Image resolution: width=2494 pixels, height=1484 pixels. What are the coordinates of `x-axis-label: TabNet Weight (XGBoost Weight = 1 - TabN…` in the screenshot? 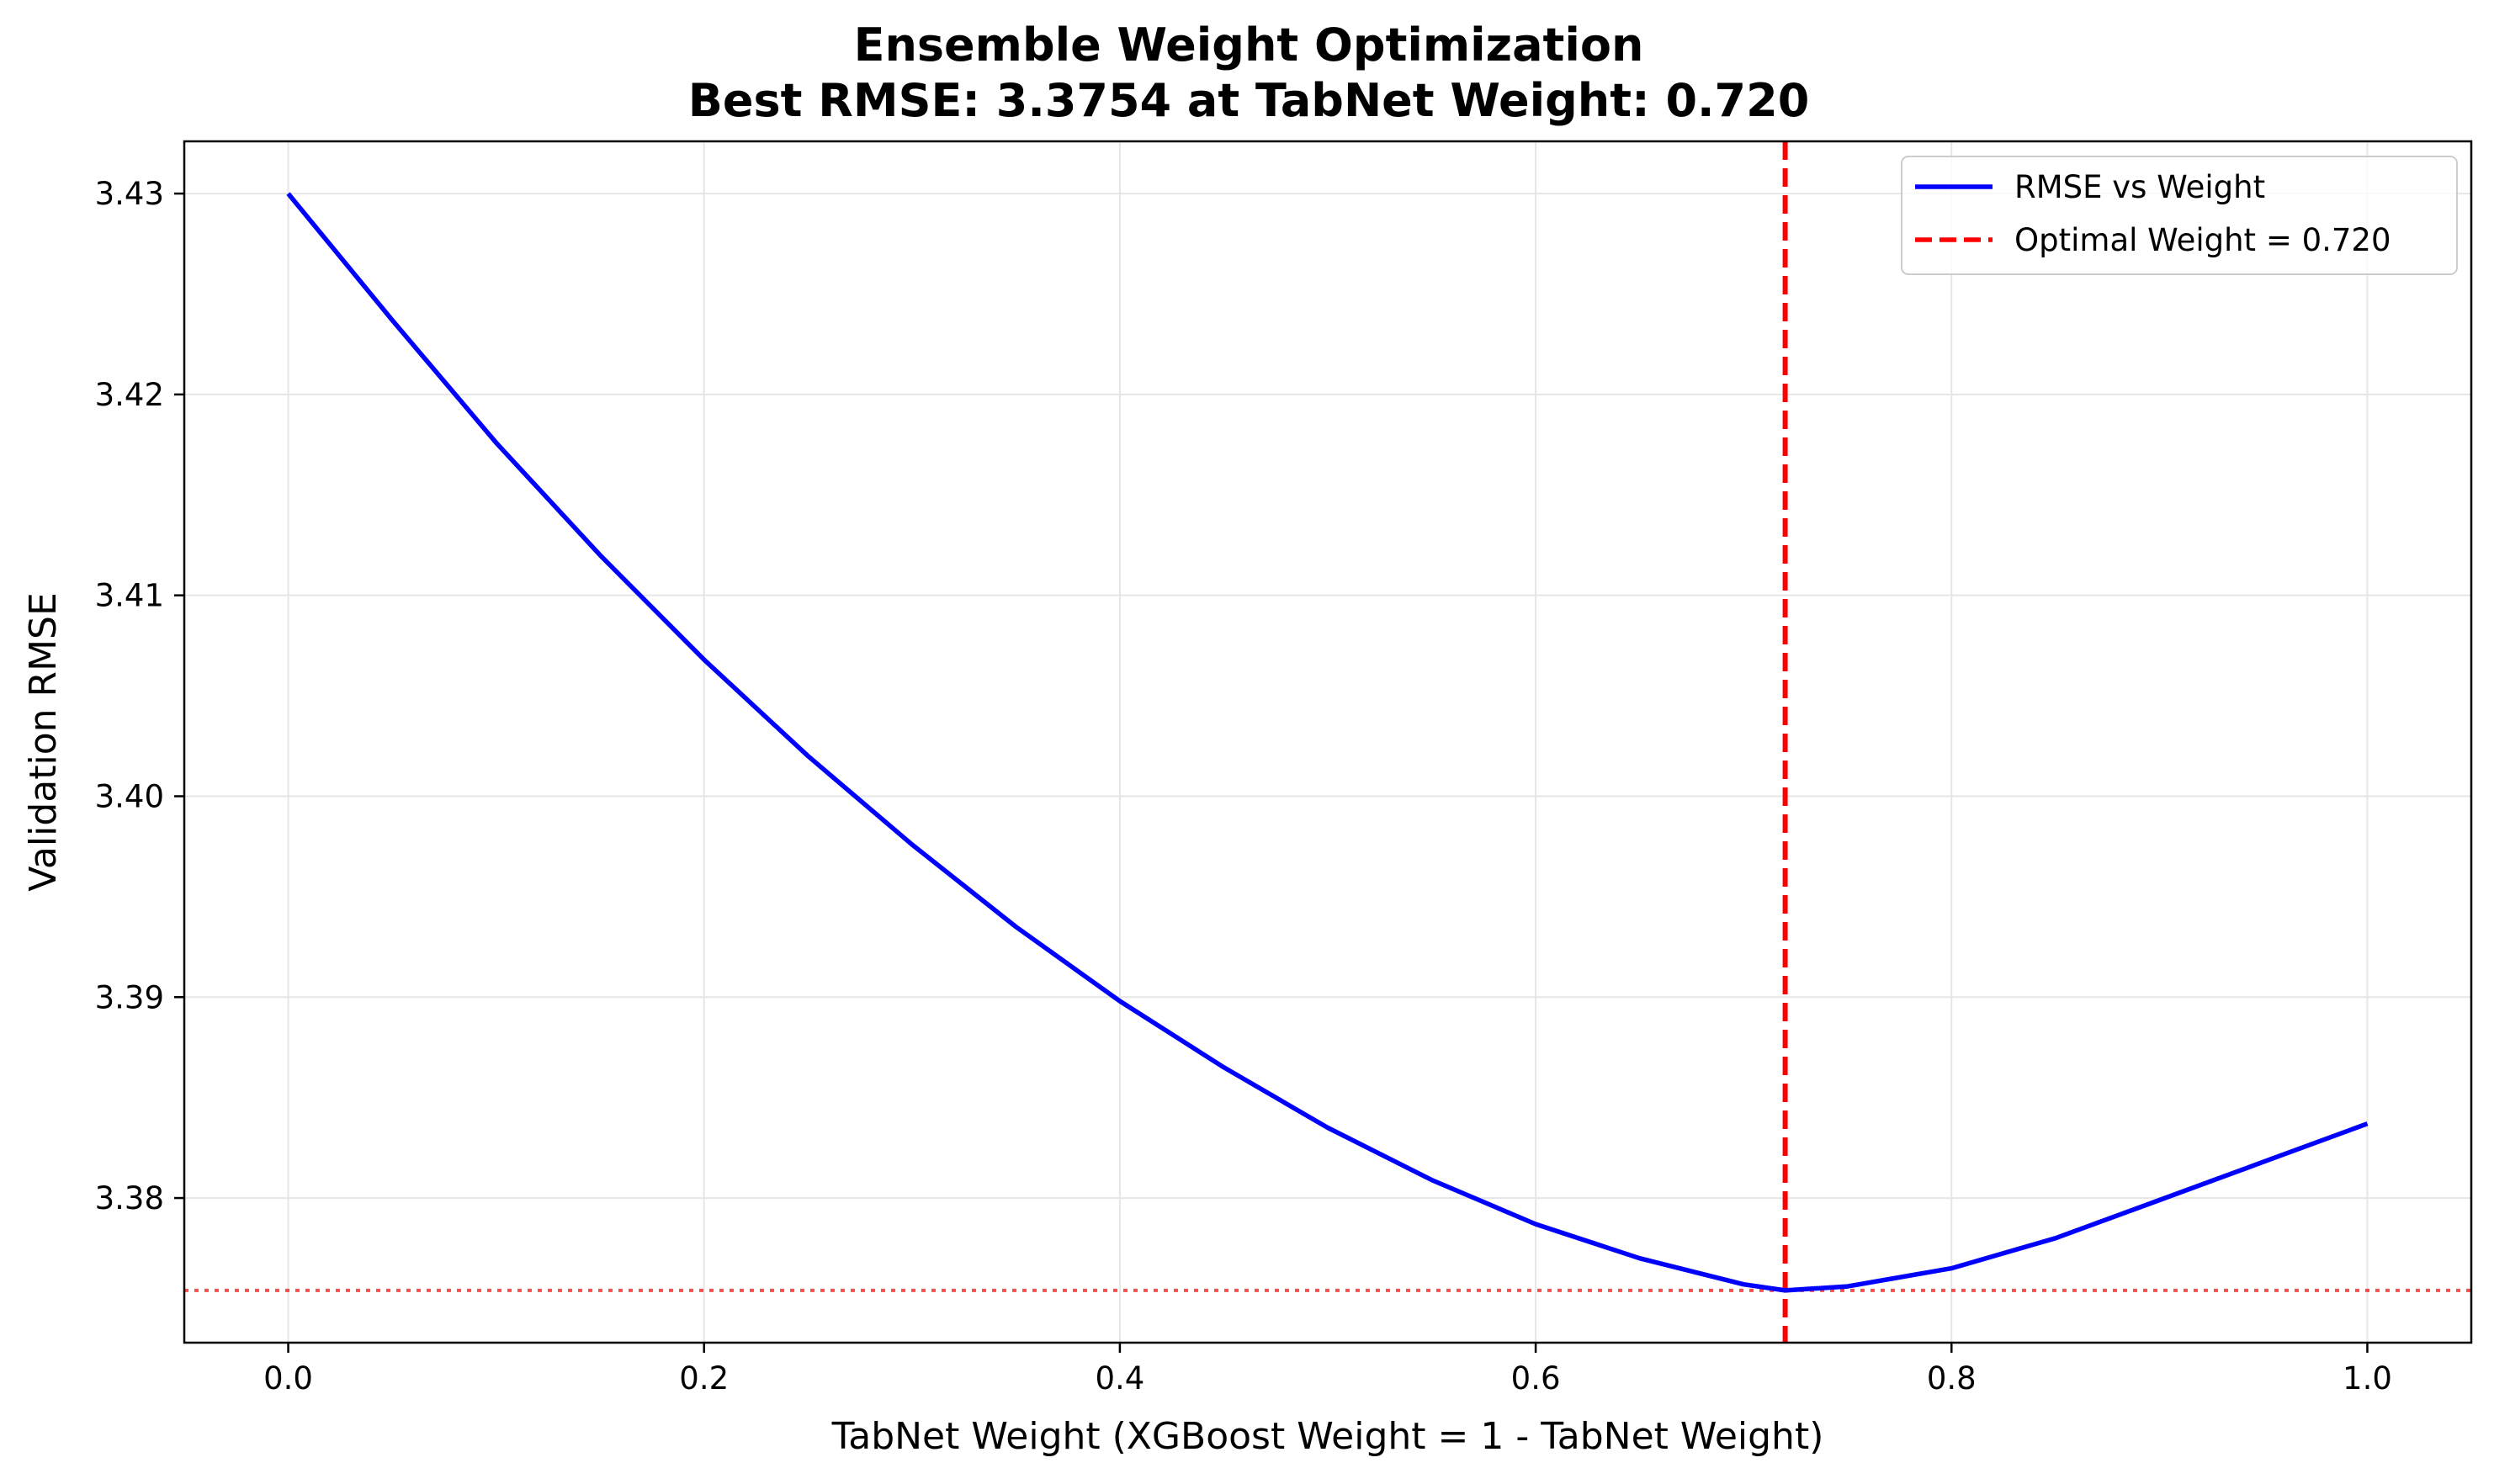 It's located at (1327, 1436).